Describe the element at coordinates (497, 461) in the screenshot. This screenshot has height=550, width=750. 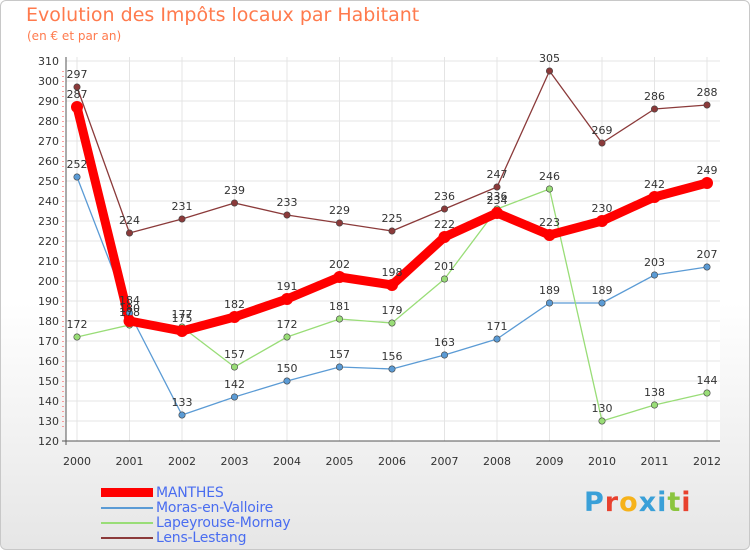
I see `x-tick-label: 2008` at that location.